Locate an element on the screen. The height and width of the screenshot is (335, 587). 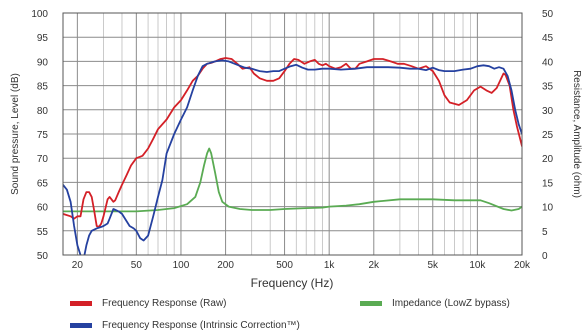
y-tick-label-right: 5 is located at coordinates (545, 232).